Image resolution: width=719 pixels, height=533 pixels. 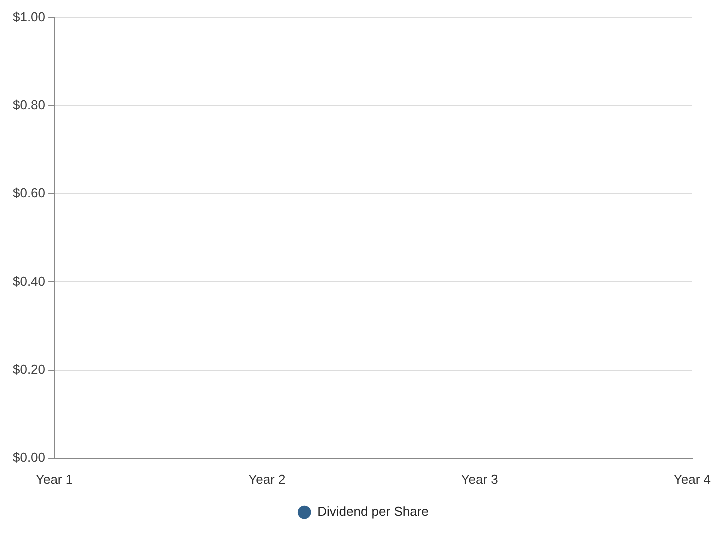 What do you see at coordinates (479, 479) in the screenshot?
I see `x-tick-label: Year 3` at bounding box center [479, 479].